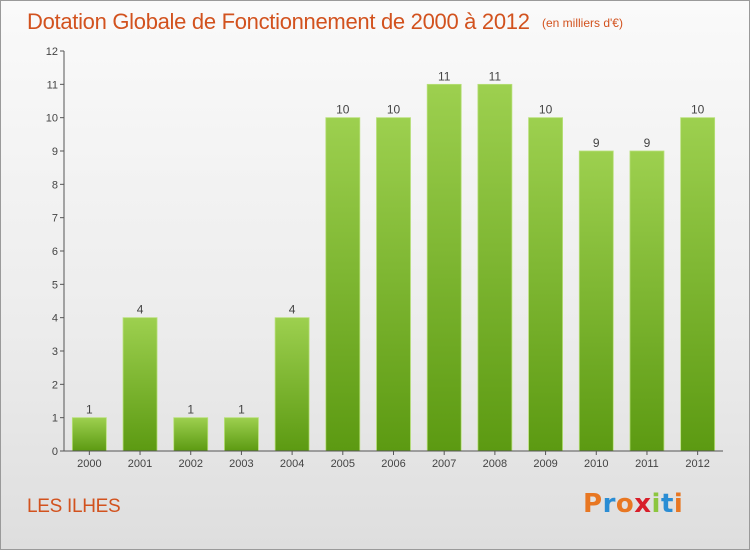 Image resolution: width=750 pixels, height=550 pixels. I want to click on data-label-2003: 1, so click(241, 410).